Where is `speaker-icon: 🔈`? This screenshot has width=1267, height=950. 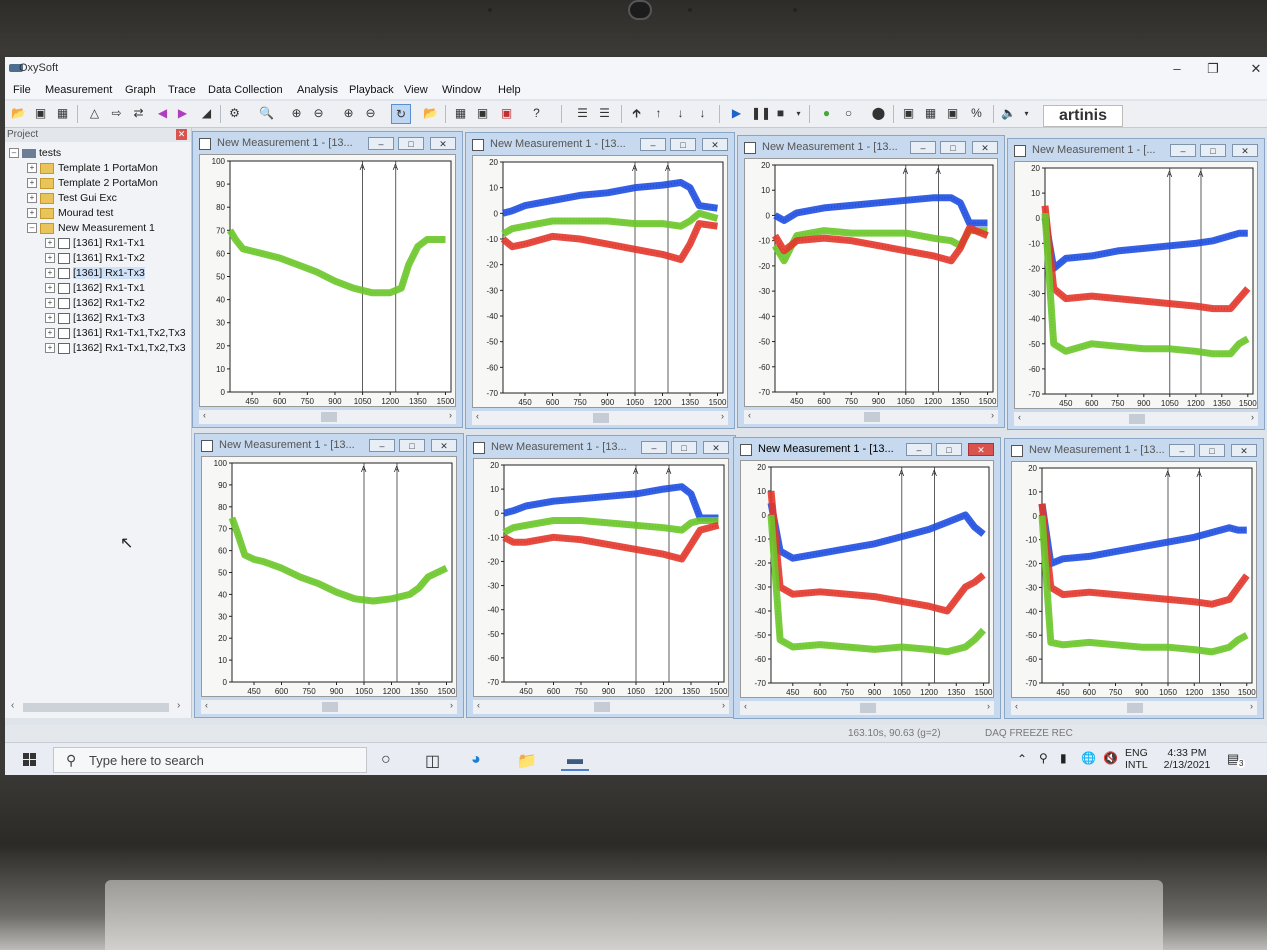
speaker-icon: 🔈 is located at coordinates (1008, 113).